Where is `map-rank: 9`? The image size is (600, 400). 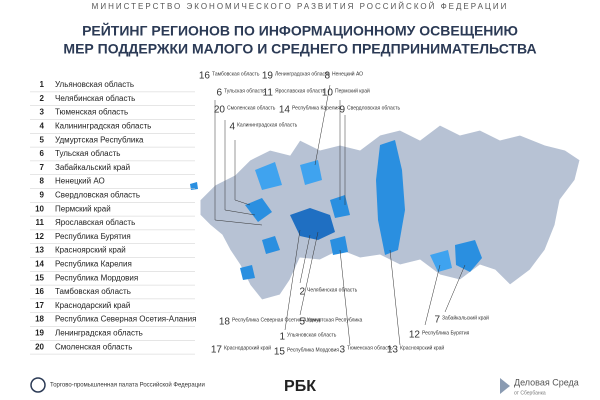 map-rank: 9 is located at coordinates (342, 110).